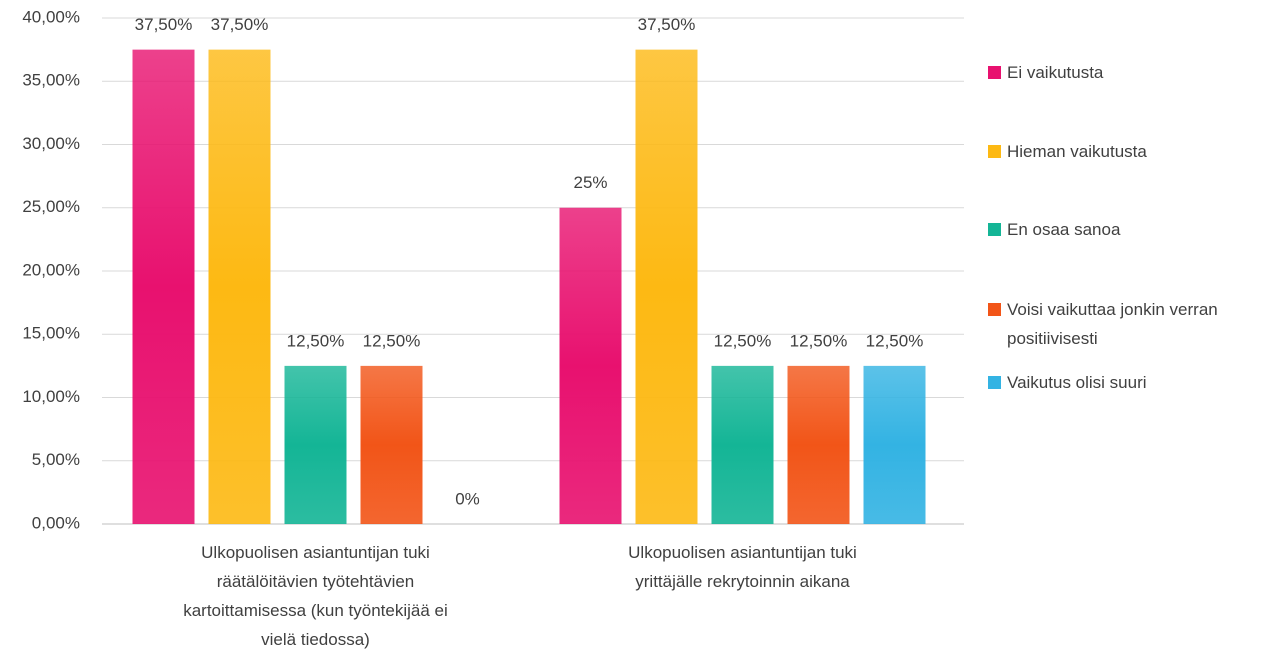 The height and width of the screenshot is (657, 1278). Describe the element at coordinates (51, 333) in the screenshot. I see `y-tick-label: 15,00%` at that location.